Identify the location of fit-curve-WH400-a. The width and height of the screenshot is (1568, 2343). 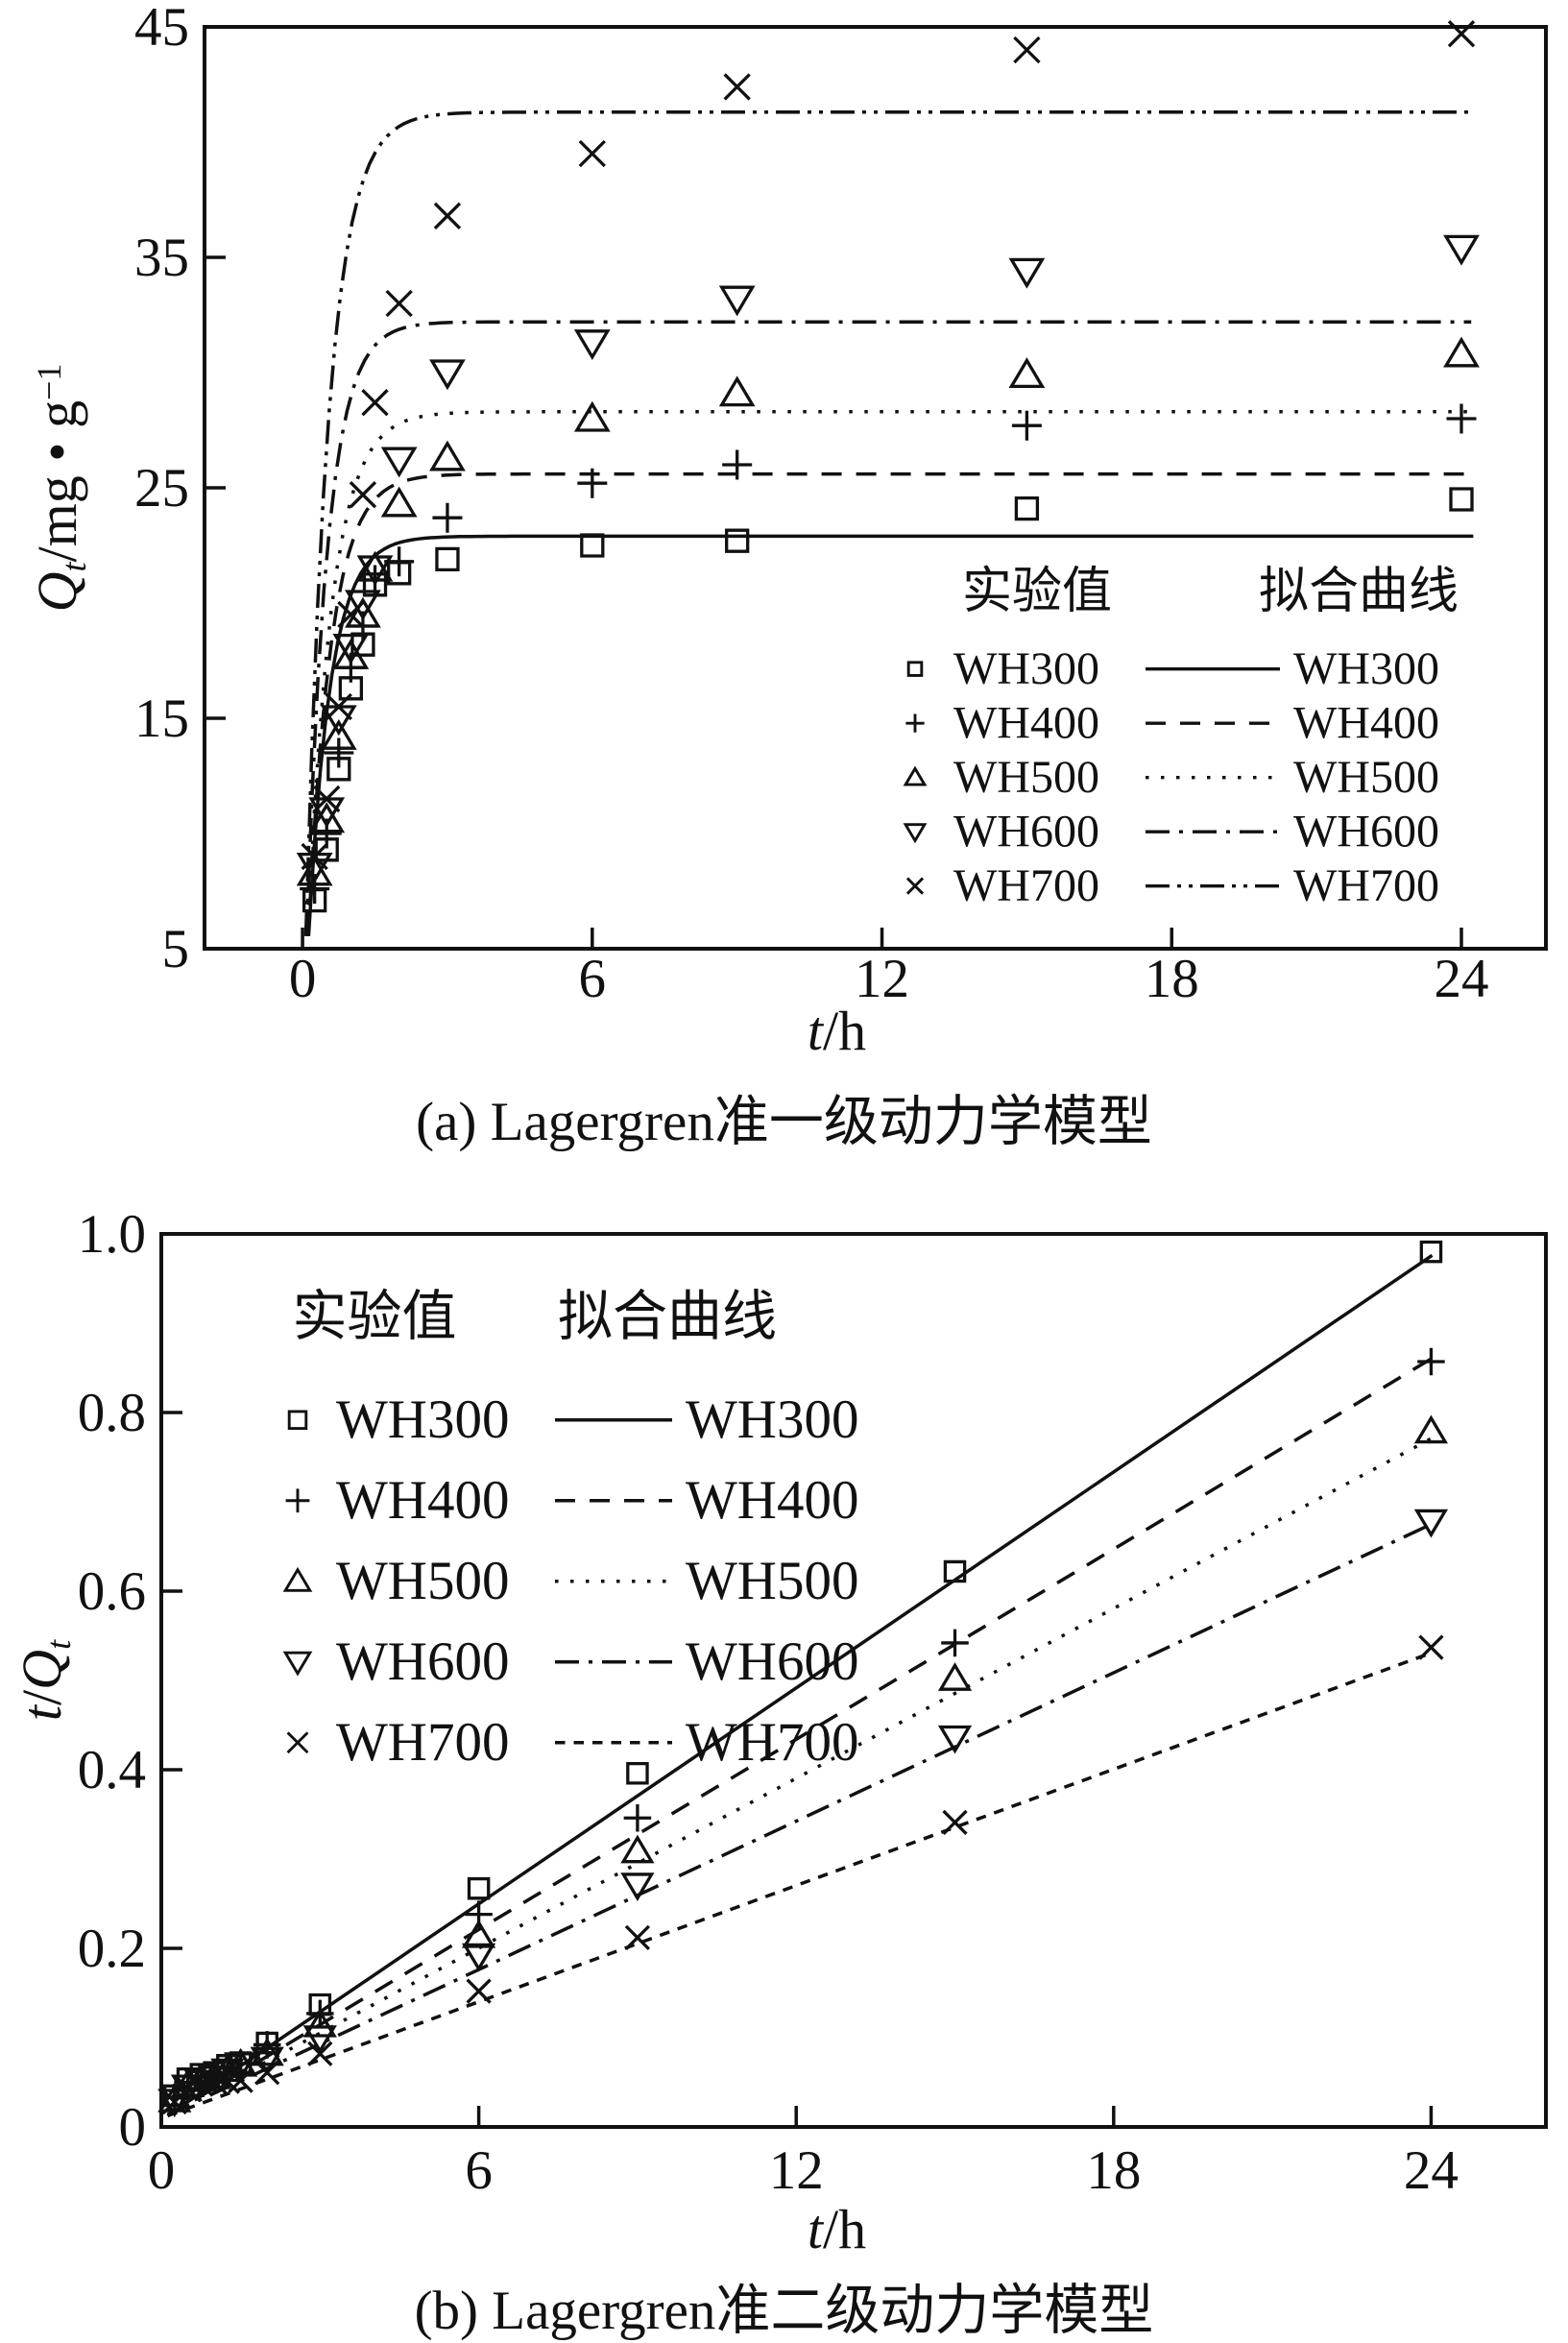
(889, 704).